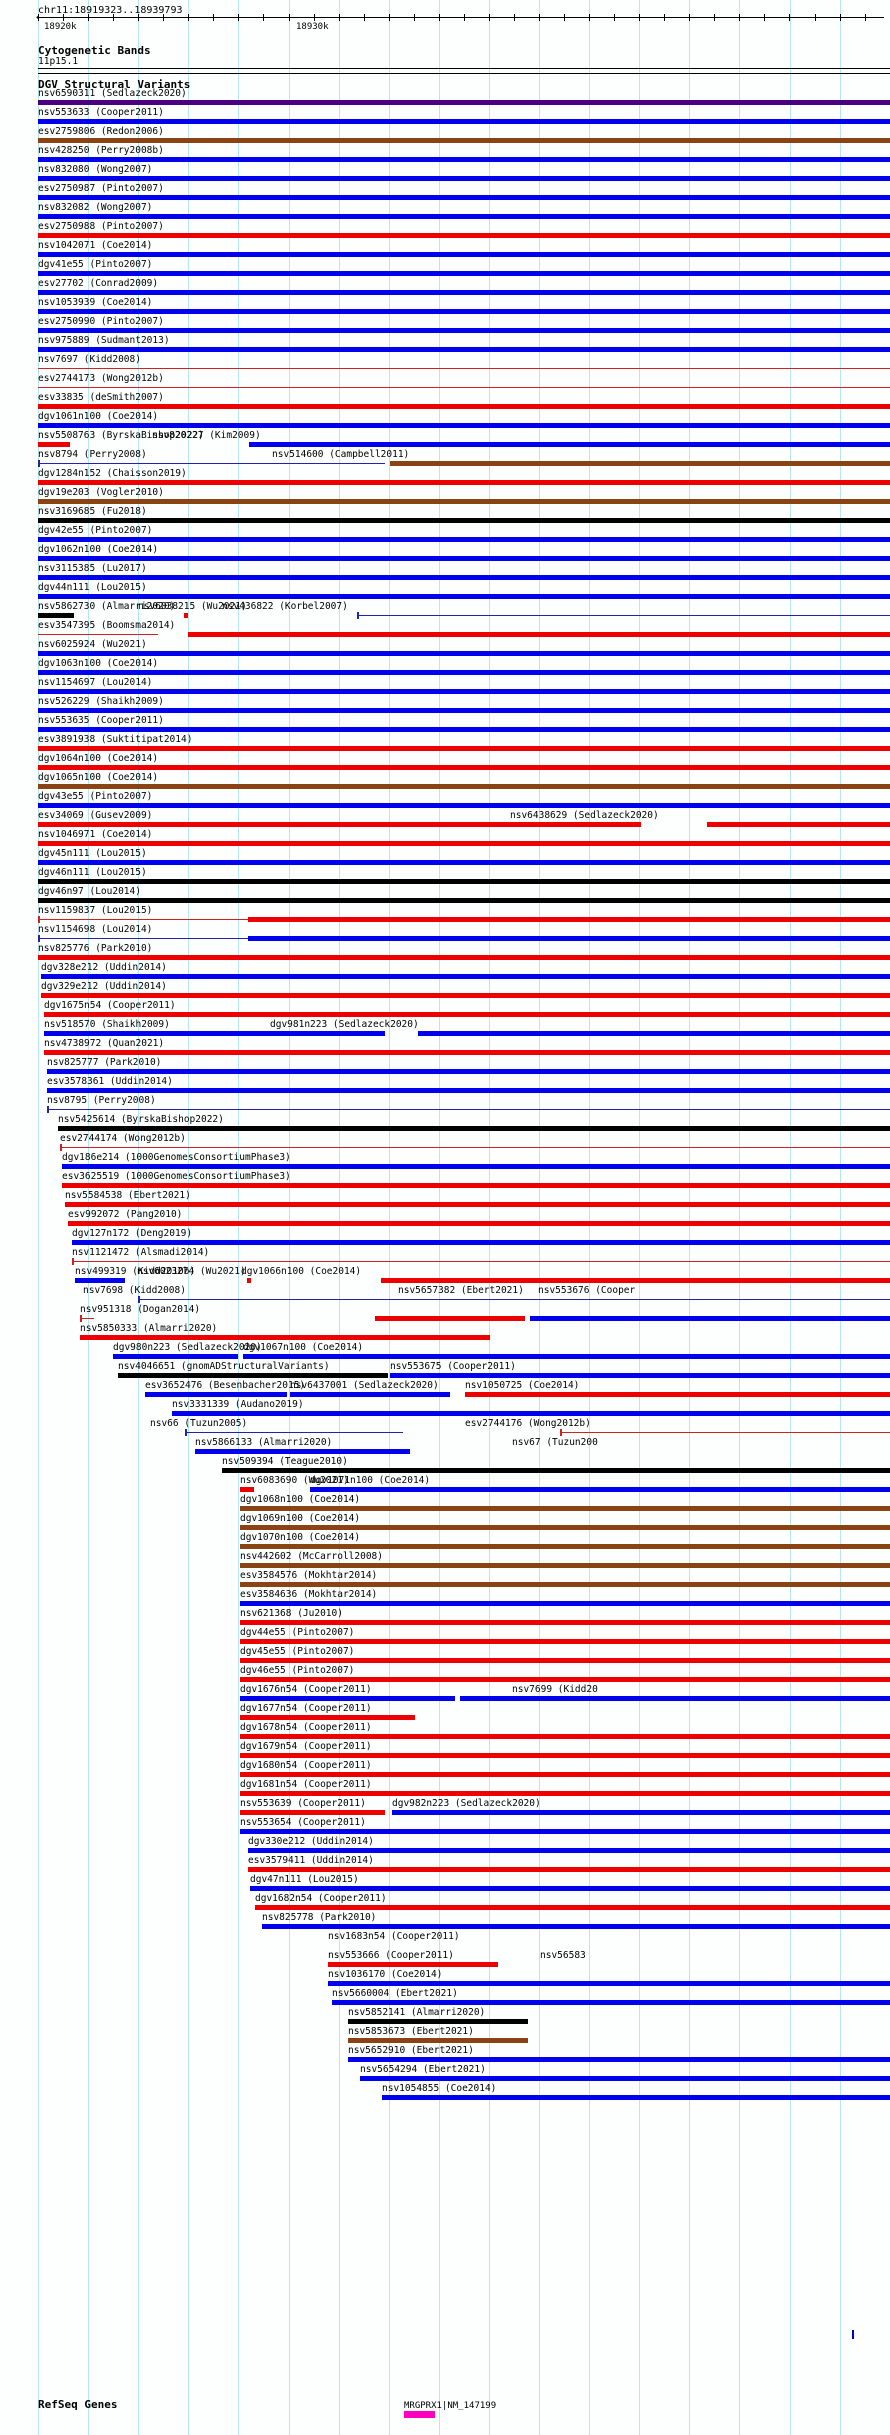  What do you see at coordinates (110, 1081) in the screenshot?
I see `variant-label: esv3578361 (Uddin2014)` at bounding box center [110, 1081].